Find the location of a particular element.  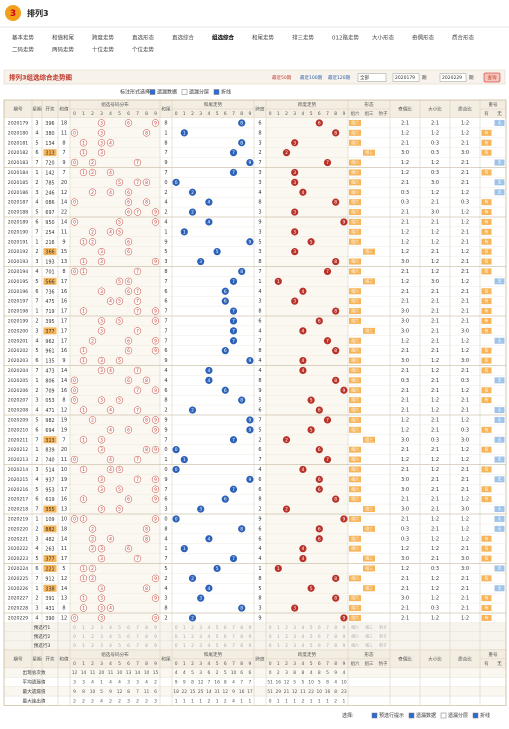

nav-link: 直选形态 is located at coordinates (143, 38).